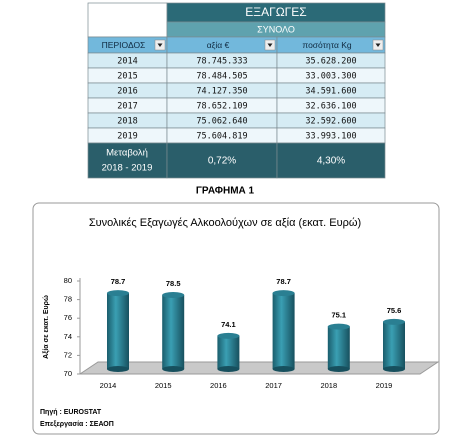 Image resolution: width=450 pixels, height=442 pixels. I want to click on x-tick-label: 2015, so click(163, 385).